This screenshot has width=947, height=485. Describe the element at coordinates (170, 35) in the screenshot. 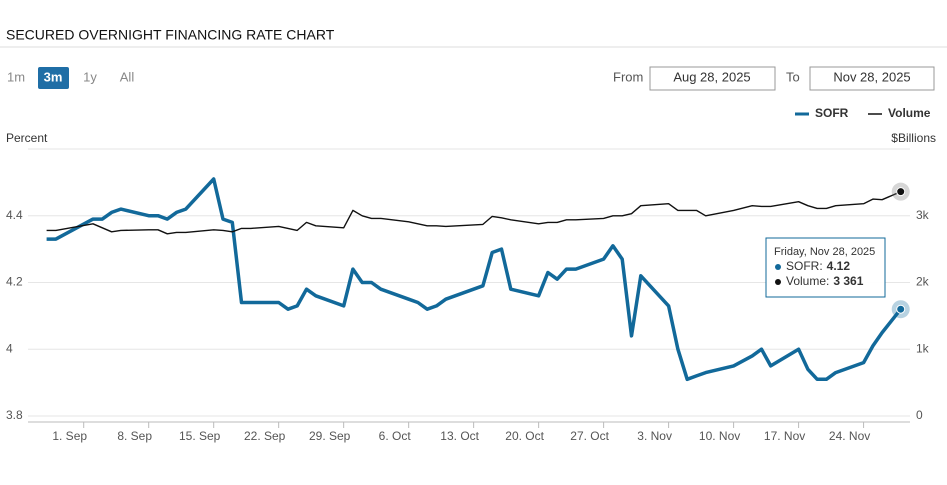

I see `page-title: SECURED OVERNIGHT FINANCING RATE CHART` at that location.